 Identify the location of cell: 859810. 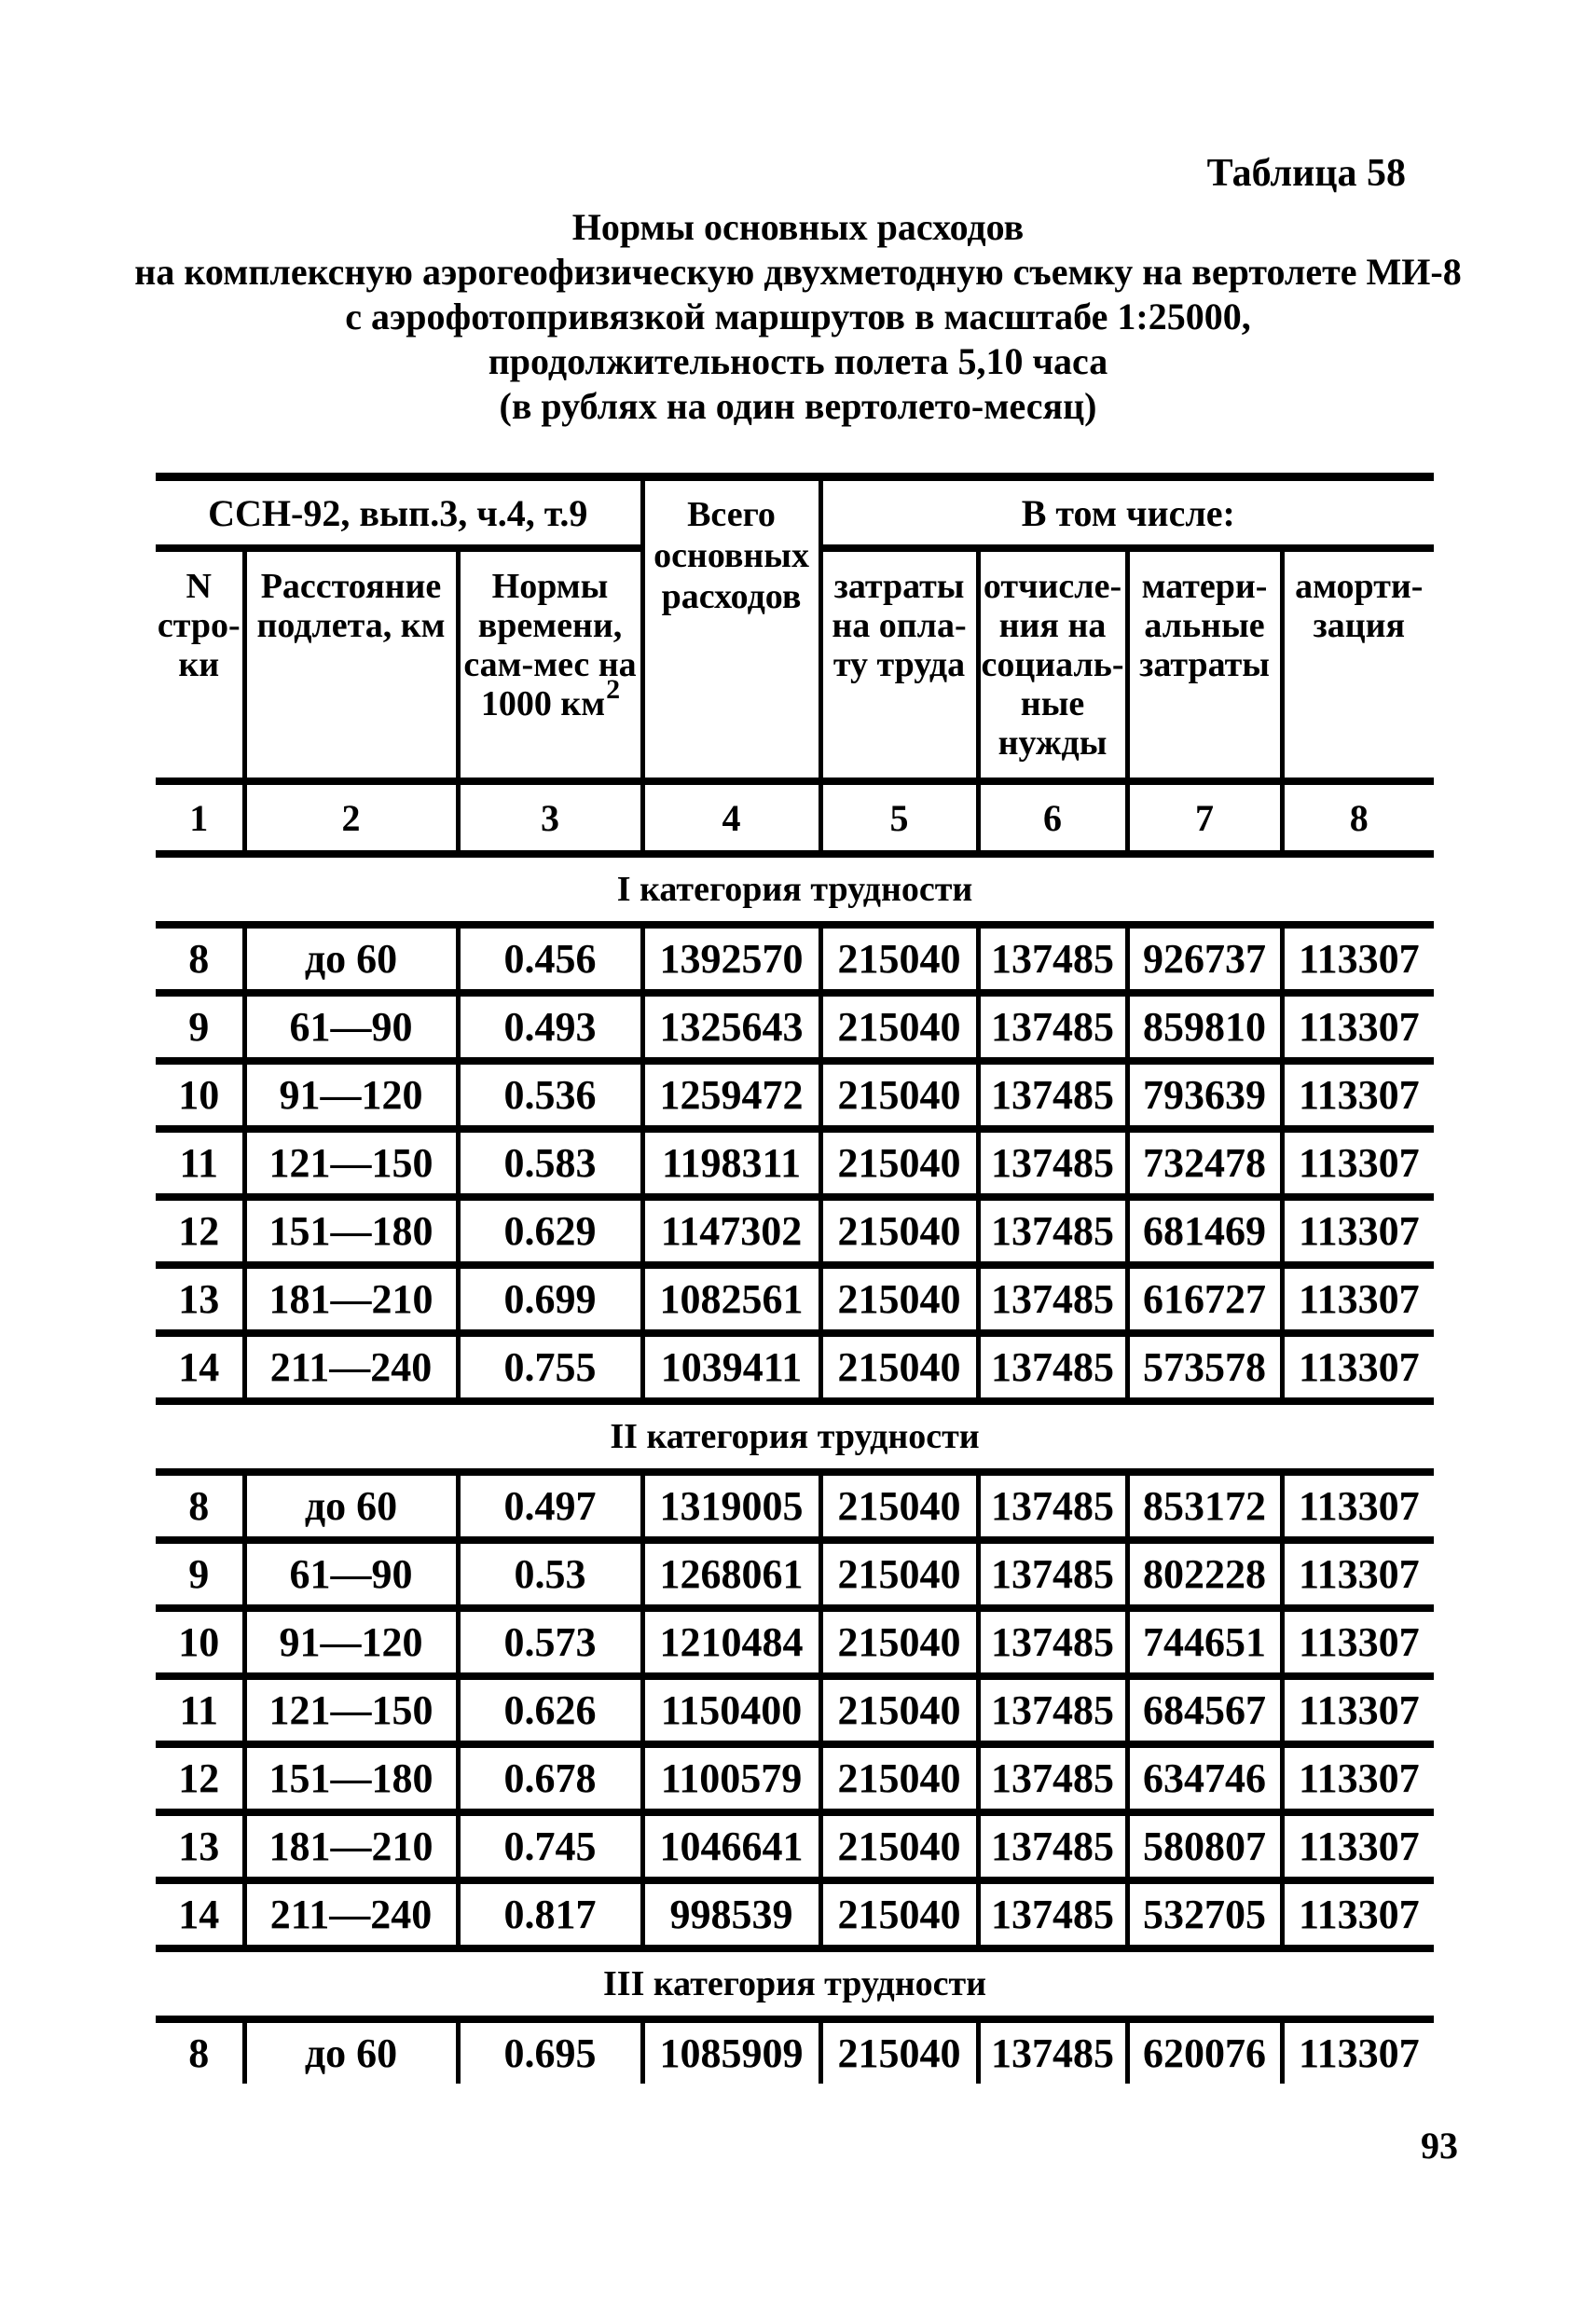
(1204, 1029).